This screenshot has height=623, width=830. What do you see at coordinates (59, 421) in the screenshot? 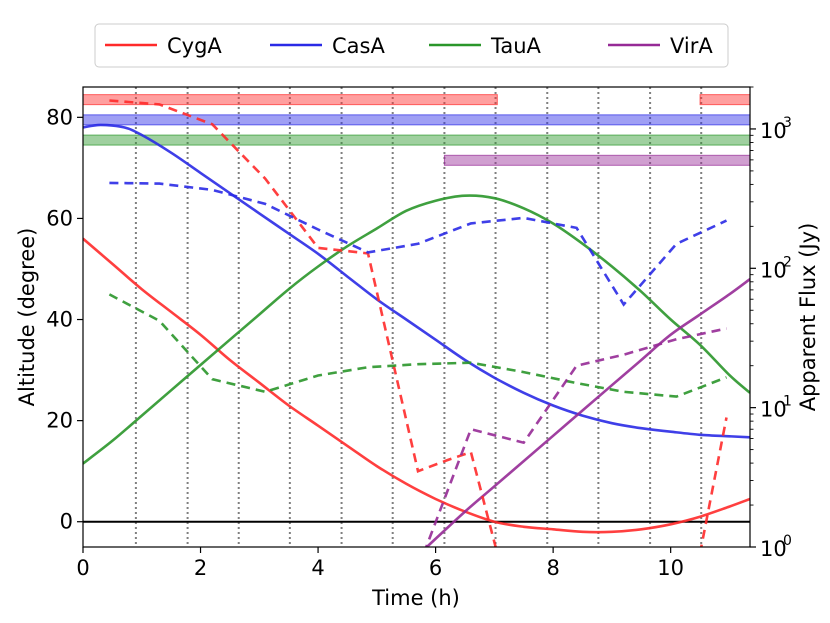
I see `y-tick-label-20: 20` at bounding box center [59, 421].